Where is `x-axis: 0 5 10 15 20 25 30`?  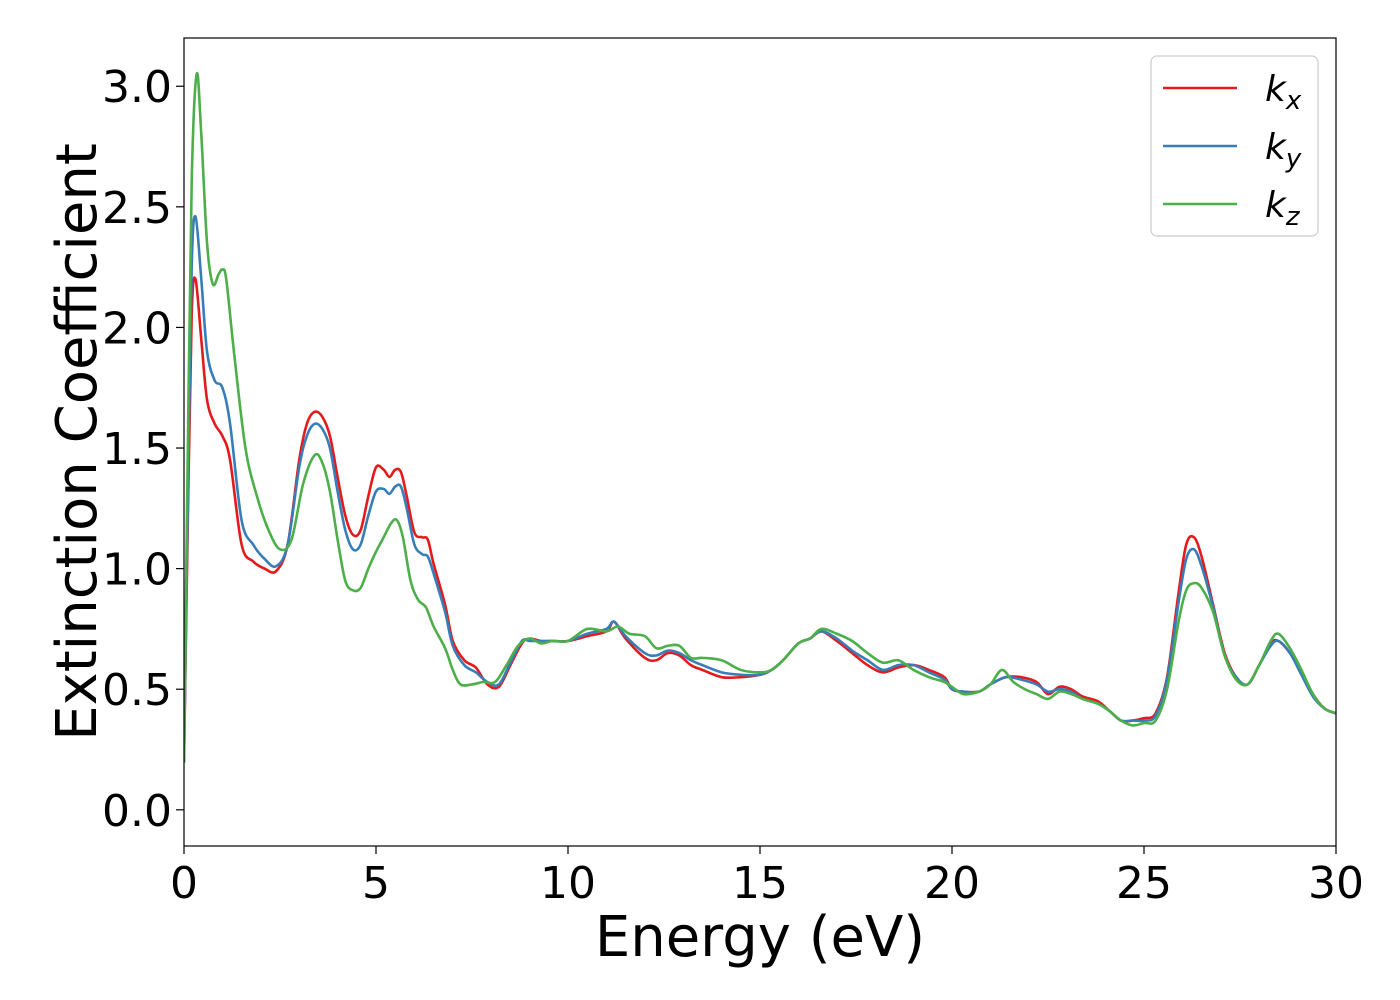 x-axis: 0 5 10 15 20 25 30 is located at coordinates (767, 877).